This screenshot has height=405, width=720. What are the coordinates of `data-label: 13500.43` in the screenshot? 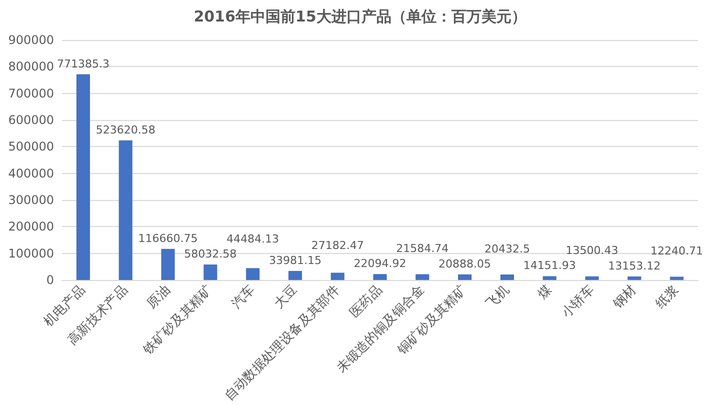 It's located at (592, 251).